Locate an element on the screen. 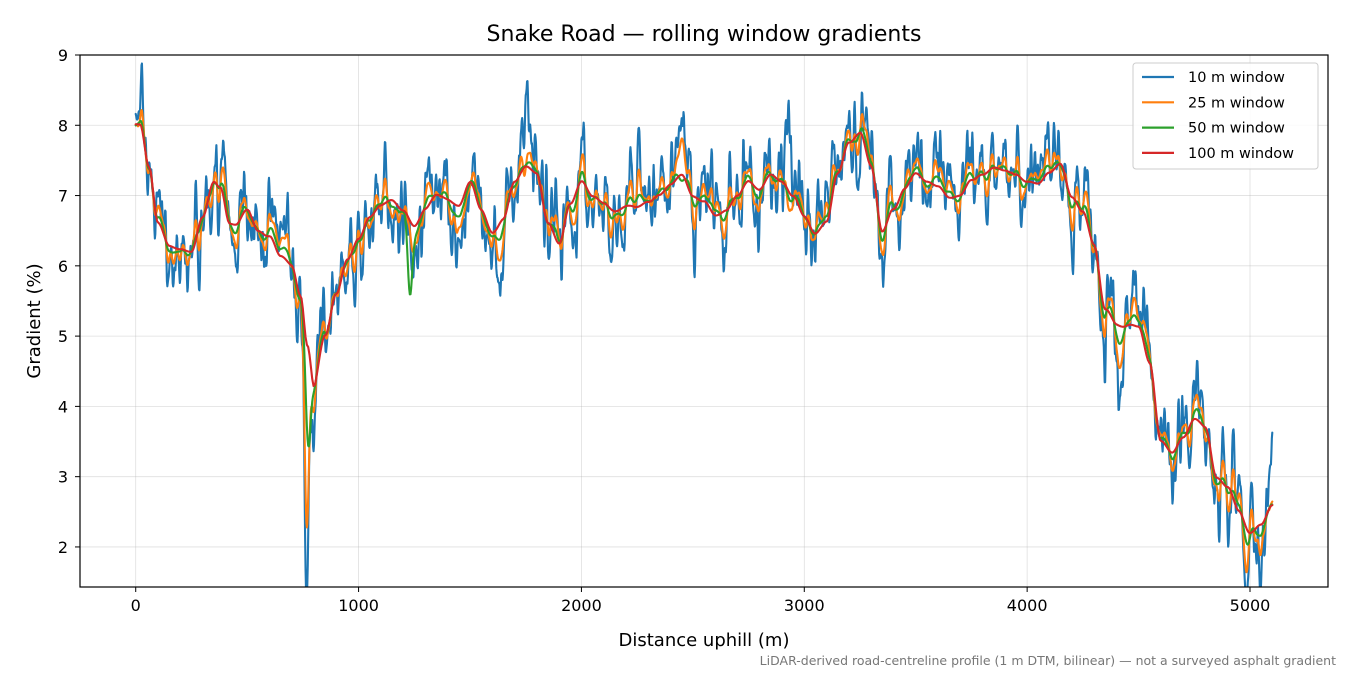 The width and height of the screenshot is (1350, 675). legend-label: 25 m window is located at coordinates (1236, 103).